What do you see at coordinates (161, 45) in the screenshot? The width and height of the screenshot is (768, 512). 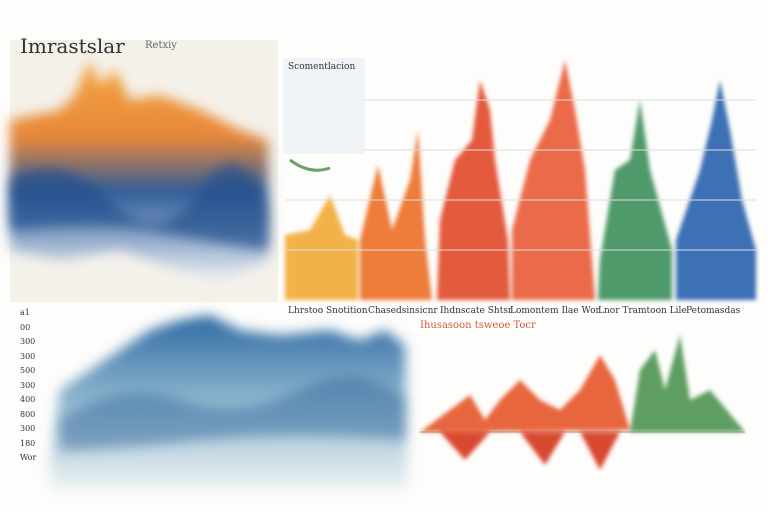 I see `tag: Retxiy` at bounding box center [161, 45].